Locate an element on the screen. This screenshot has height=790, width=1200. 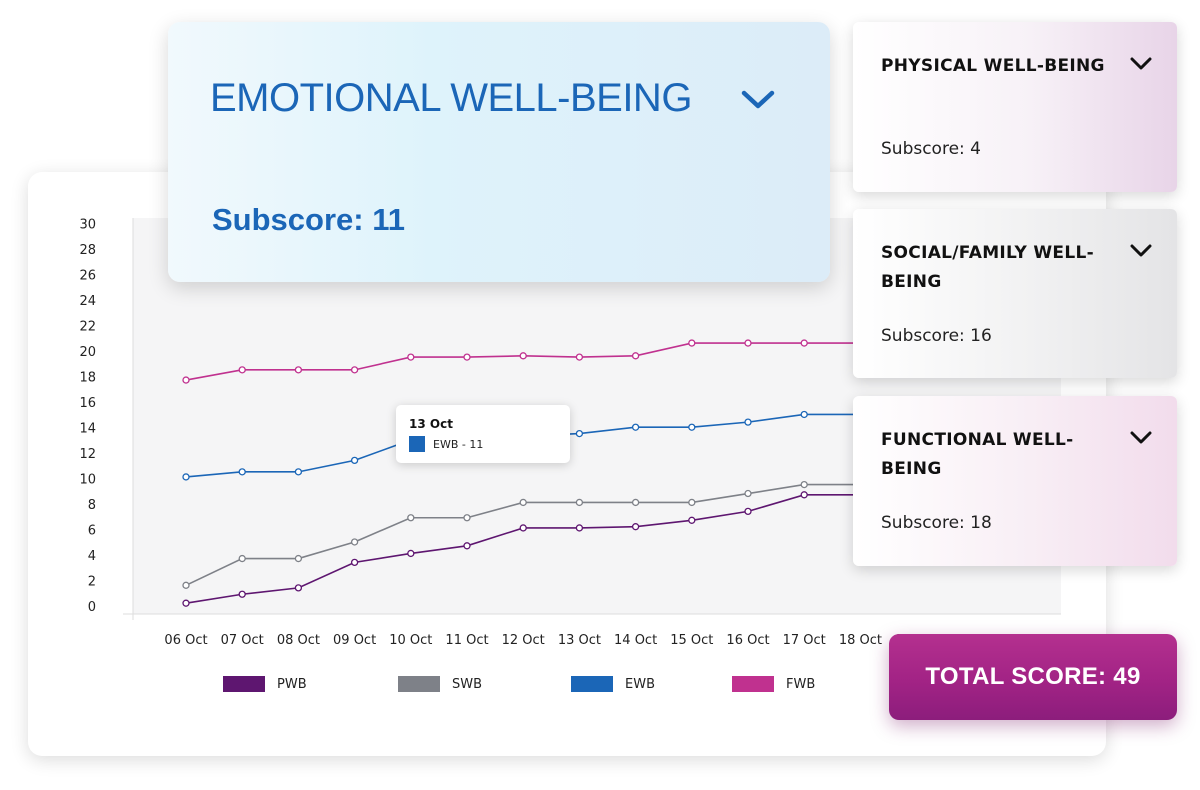
total-score-badge: TOTAL SCORE: 49 is located at coordinates (1033, 677).